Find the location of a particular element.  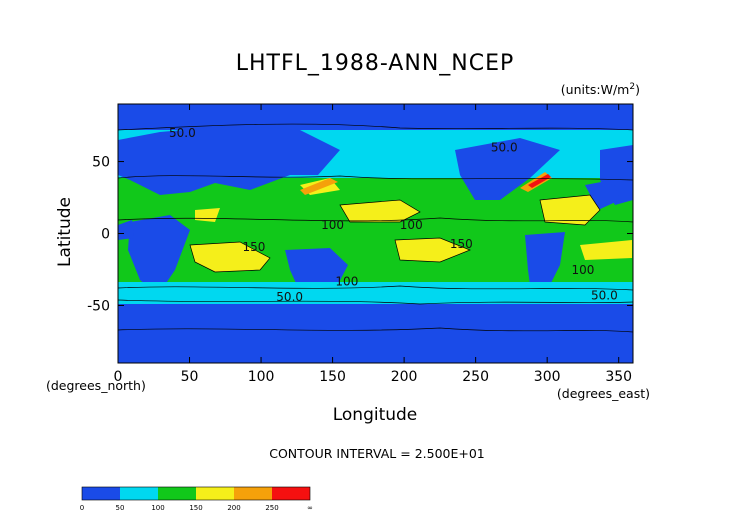

x-tick-label: 250 is located at coordinates (475, 377).